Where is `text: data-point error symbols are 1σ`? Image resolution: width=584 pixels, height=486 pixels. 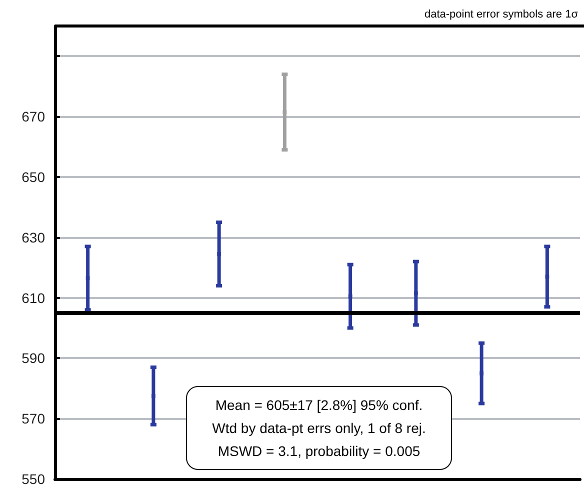 text: data-point error symbols are 1σ is located at coordinates (501, 14).